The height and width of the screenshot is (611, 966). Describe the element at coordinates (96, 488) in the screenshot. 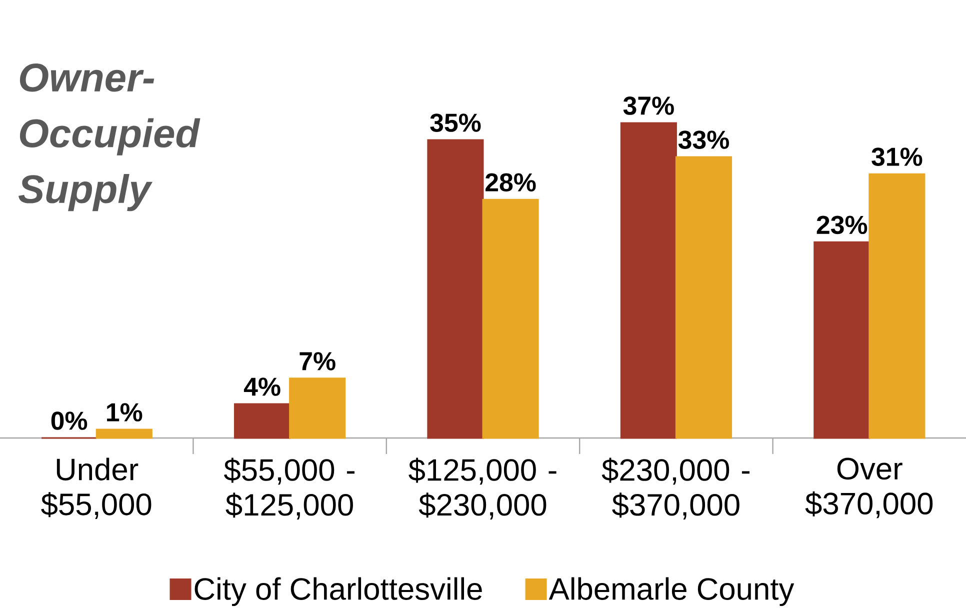

I see `x-tick-label: Under $55,000` at that location.